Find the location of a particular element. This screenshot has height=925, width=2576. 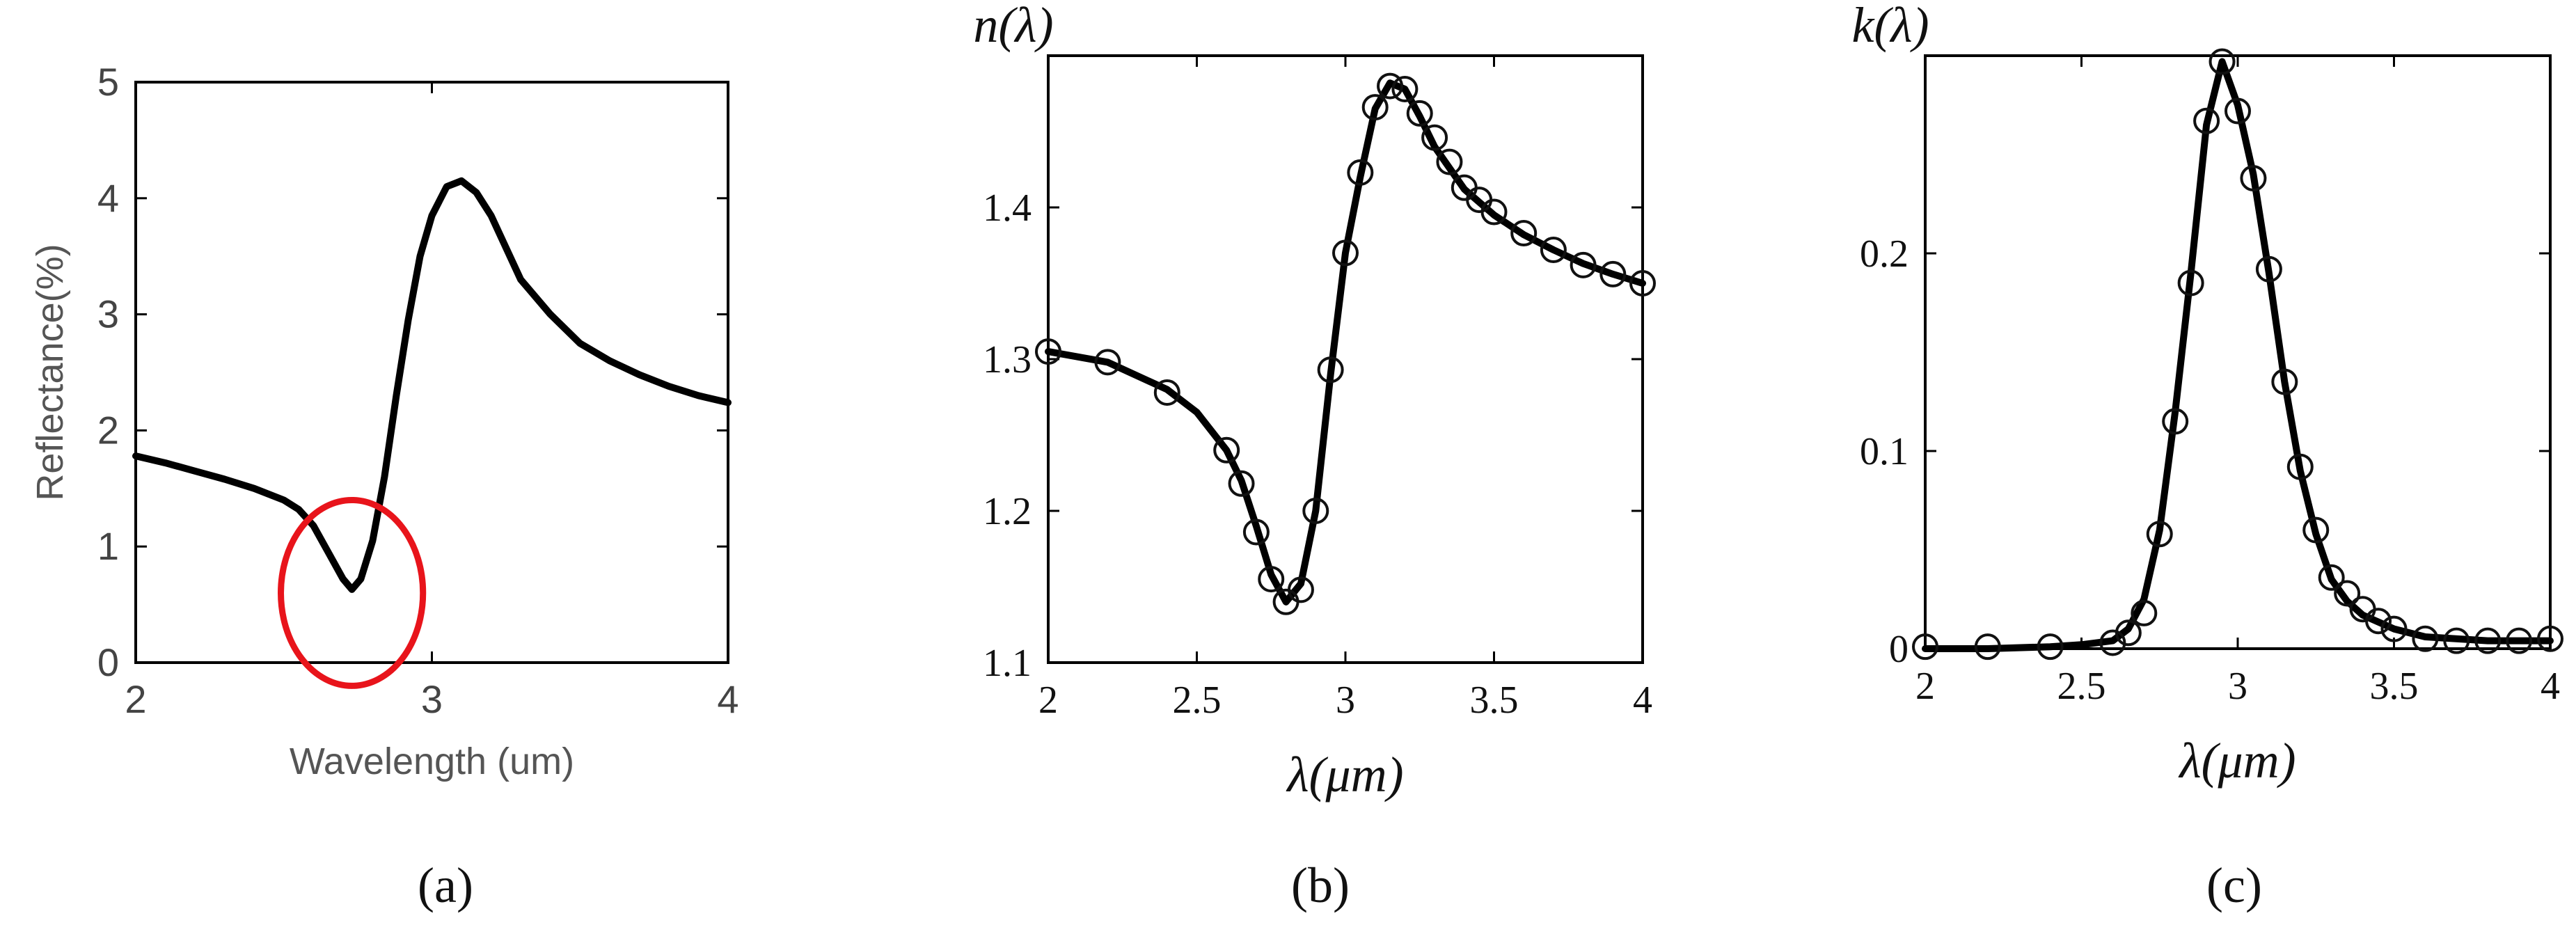

x-axis-label: Wavelength (um) is located at coordinates (432, 761).